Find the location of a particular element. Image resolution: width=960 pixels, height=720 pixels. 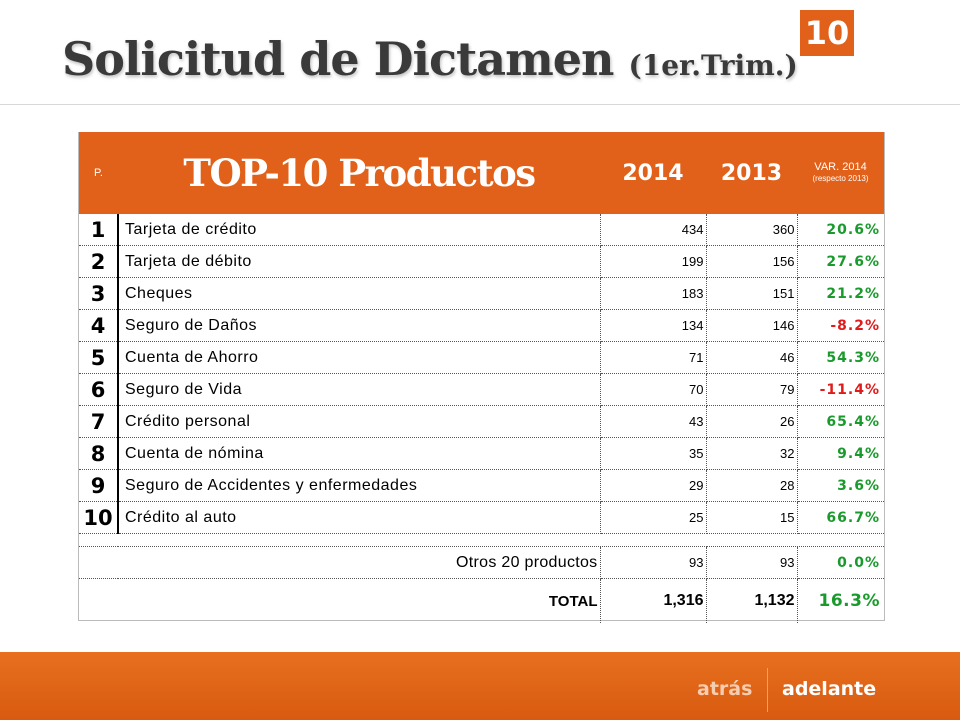

table-row: 7 Crédito personal 43 26 65.4% is located at coordinates (481, 421).